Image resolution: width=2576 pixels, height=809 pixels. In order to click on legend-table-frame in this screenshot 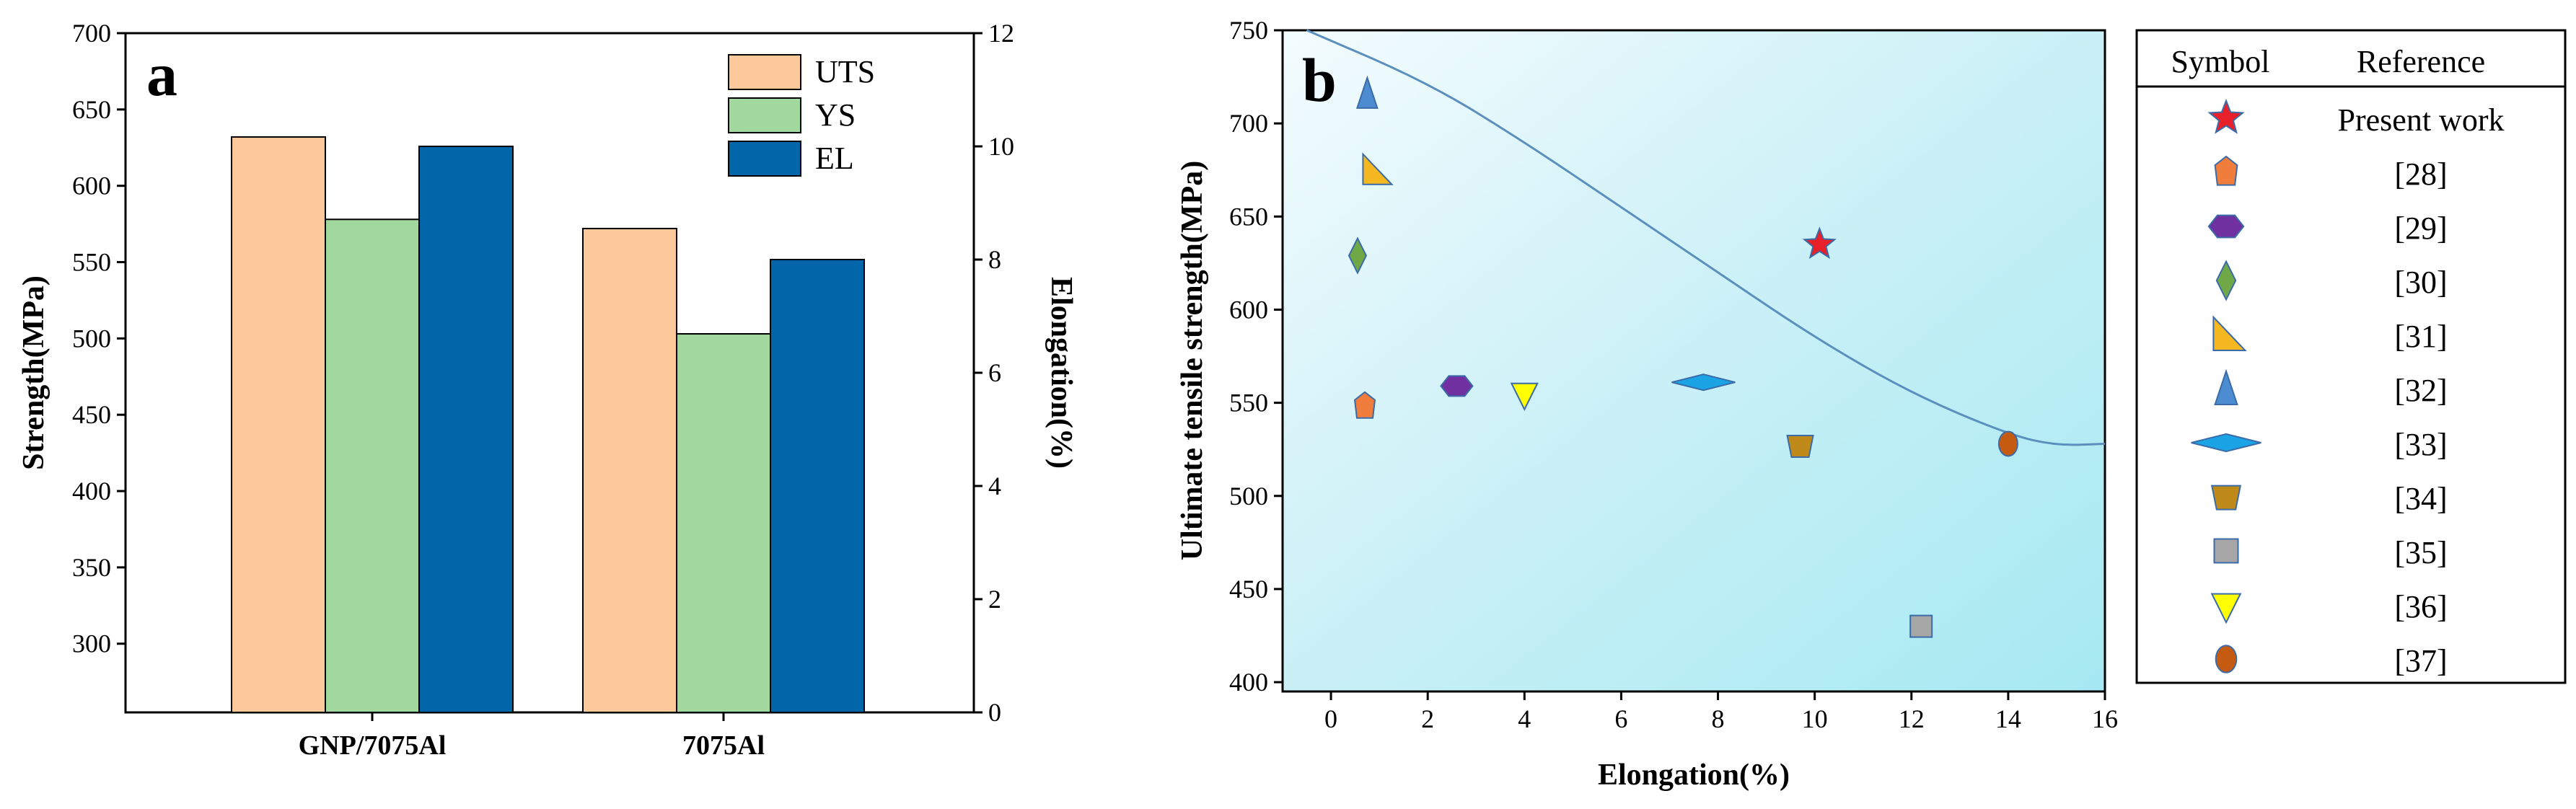, I will do `click(2351, 356)`.